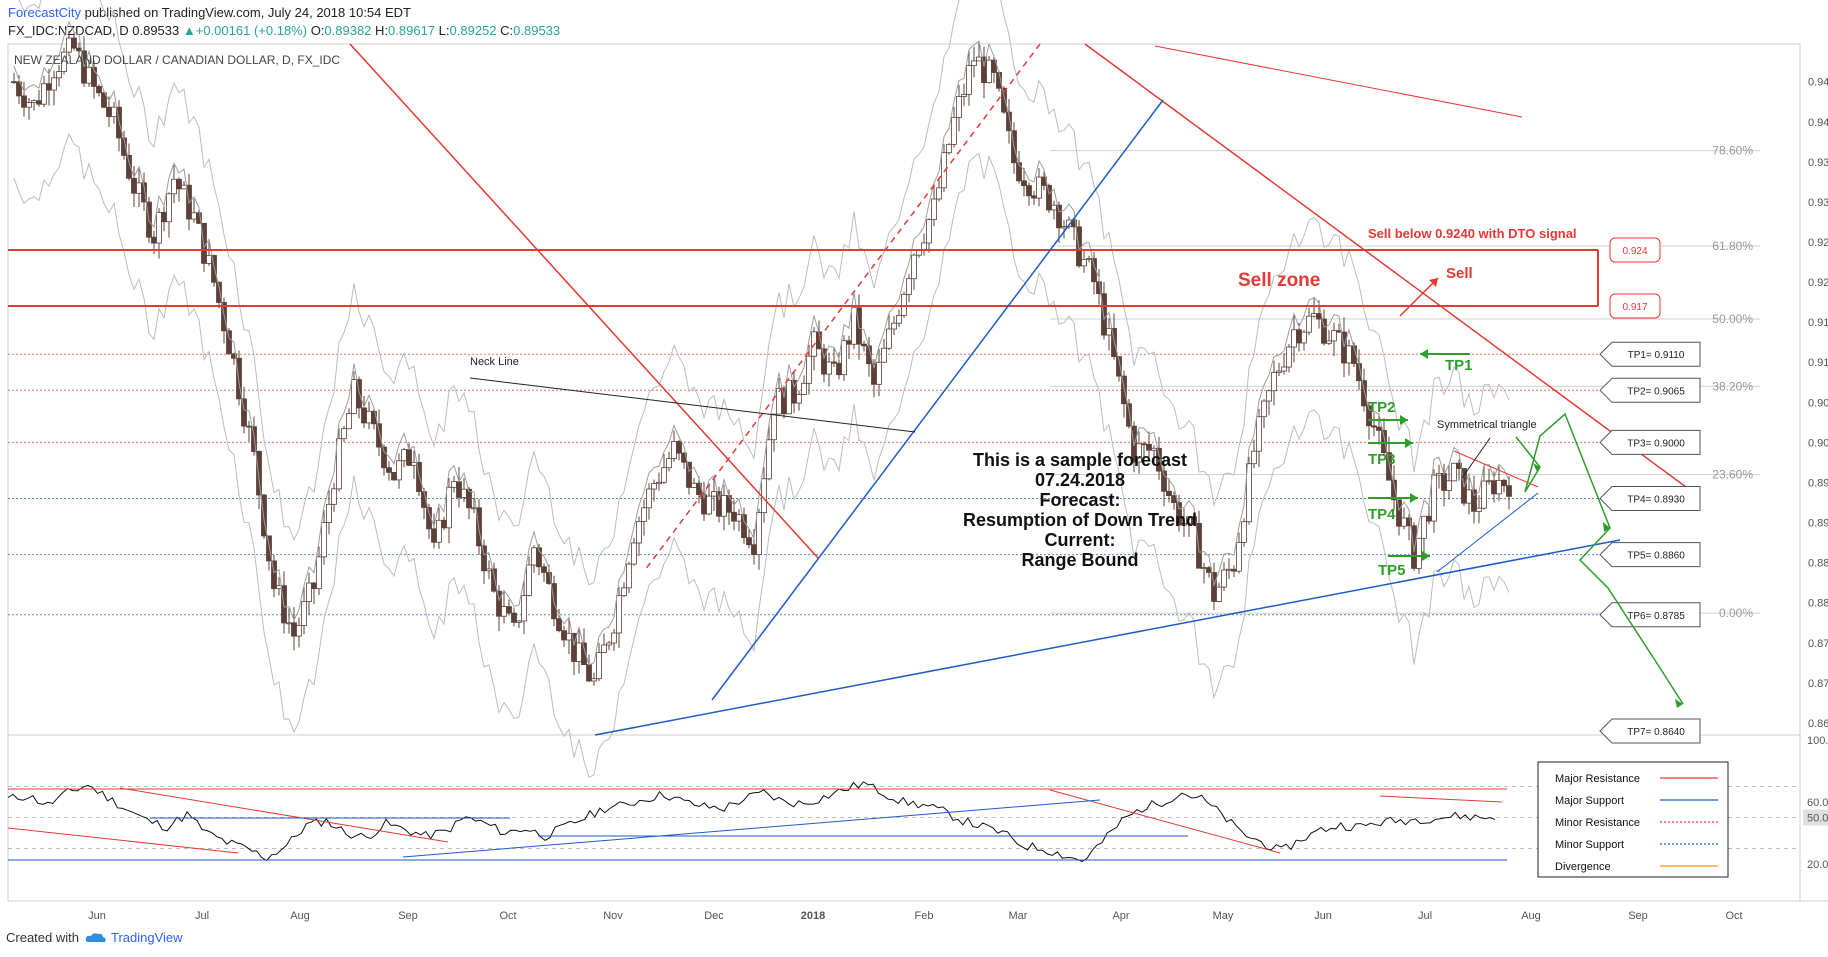 Image resolution: width=1828 pixels, height=957 pixels. What do you see at coordinates (156, 30) in the screenshot?
I see `last-price: 0.89533` at bounding box center [156, 30].